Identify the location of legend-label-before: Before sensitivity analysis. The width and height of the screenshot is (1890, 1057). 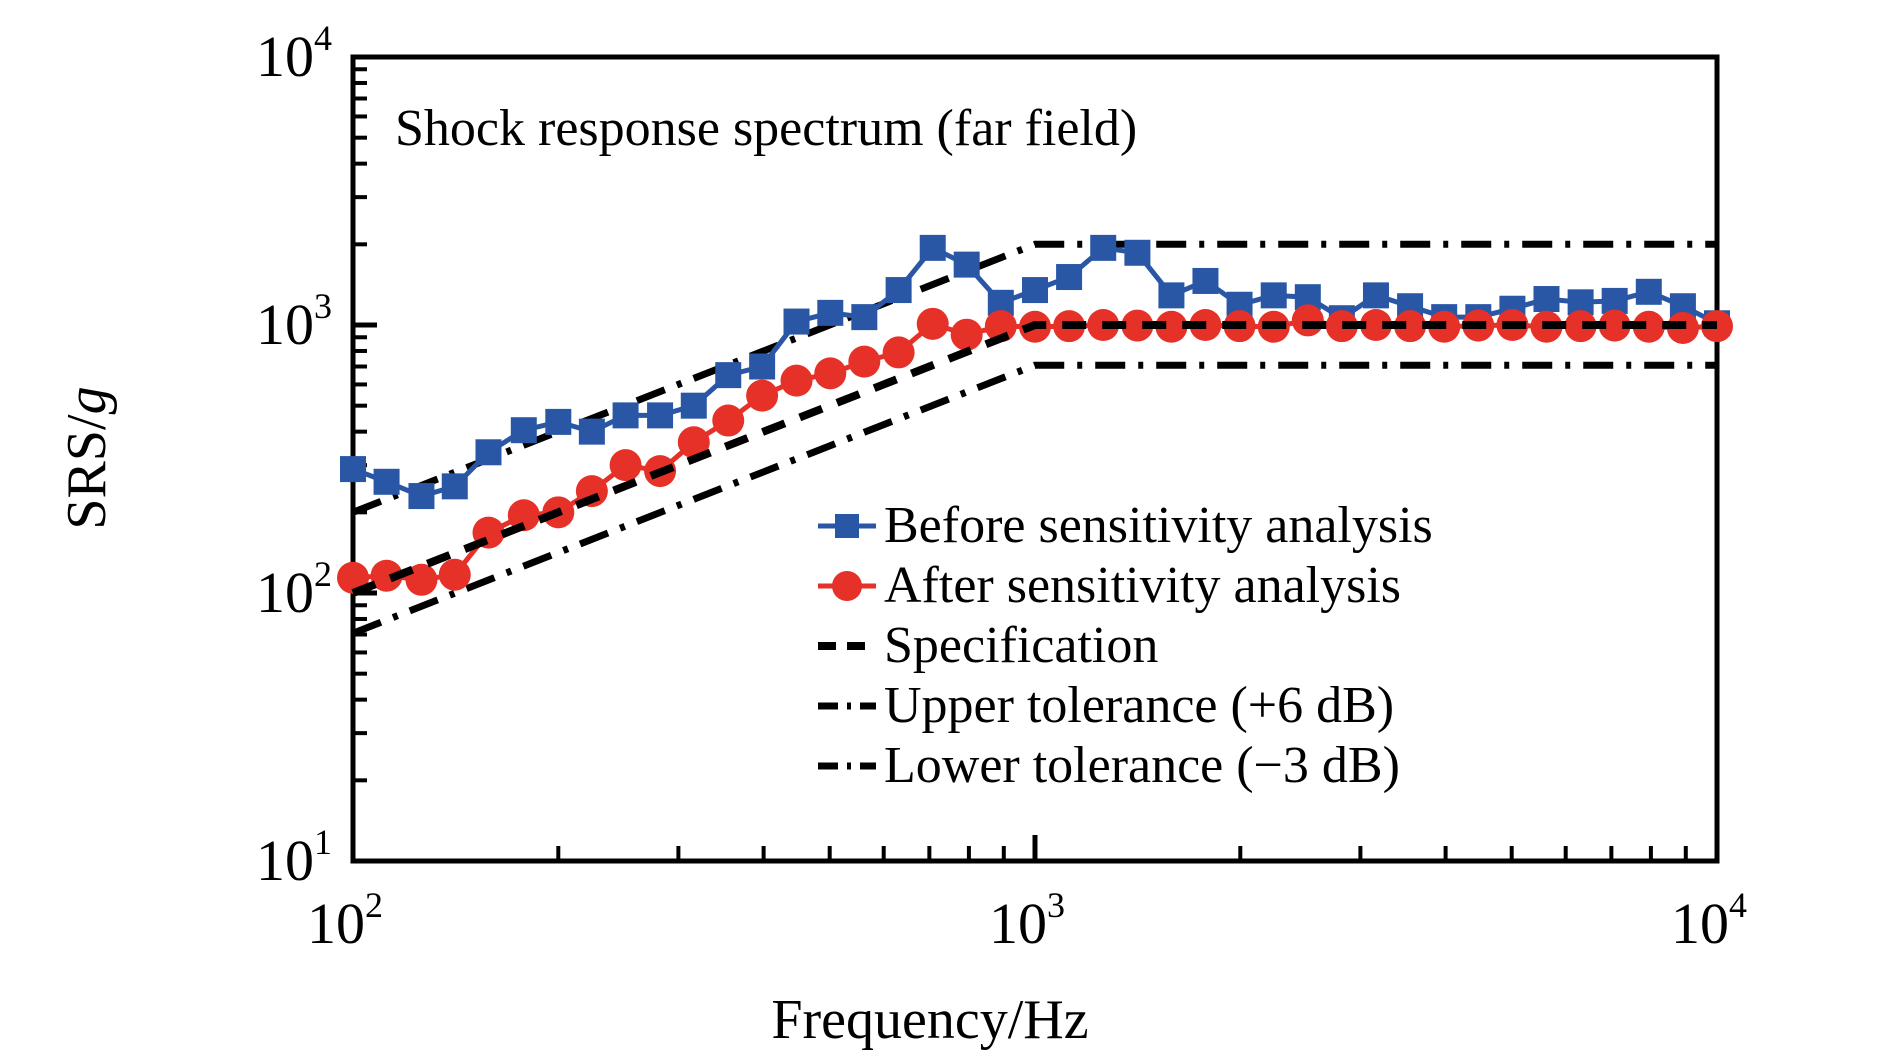
(1158, 525).